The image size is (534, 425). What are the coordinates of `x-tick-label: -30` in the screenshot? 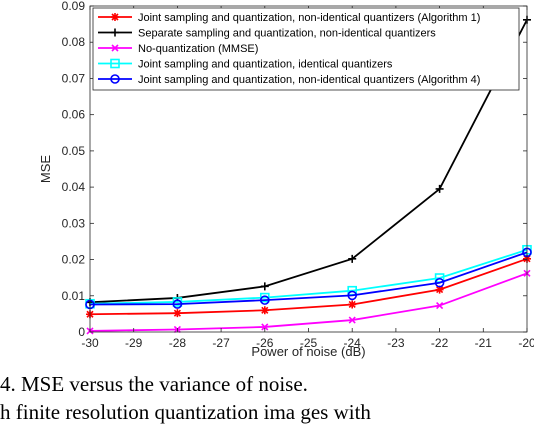 It's located at (90, 343).